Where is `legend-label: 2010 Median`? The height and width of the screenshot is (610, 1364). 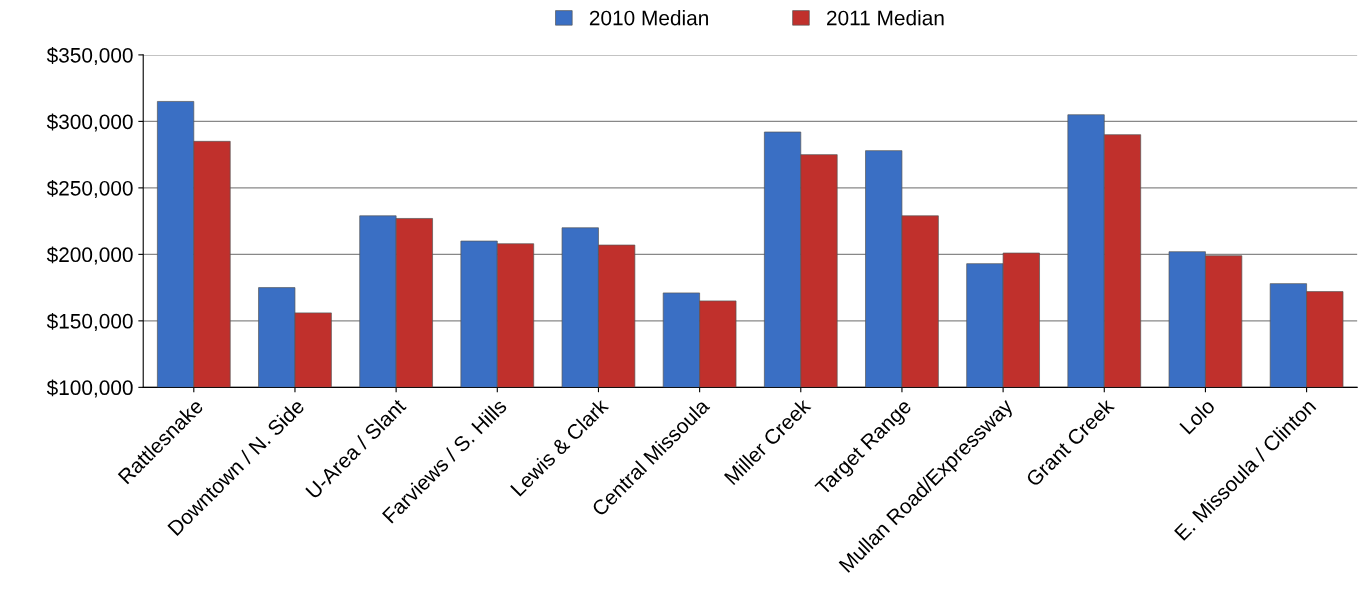
legend-label: 2010 Median is located at coordinates (648, 18).